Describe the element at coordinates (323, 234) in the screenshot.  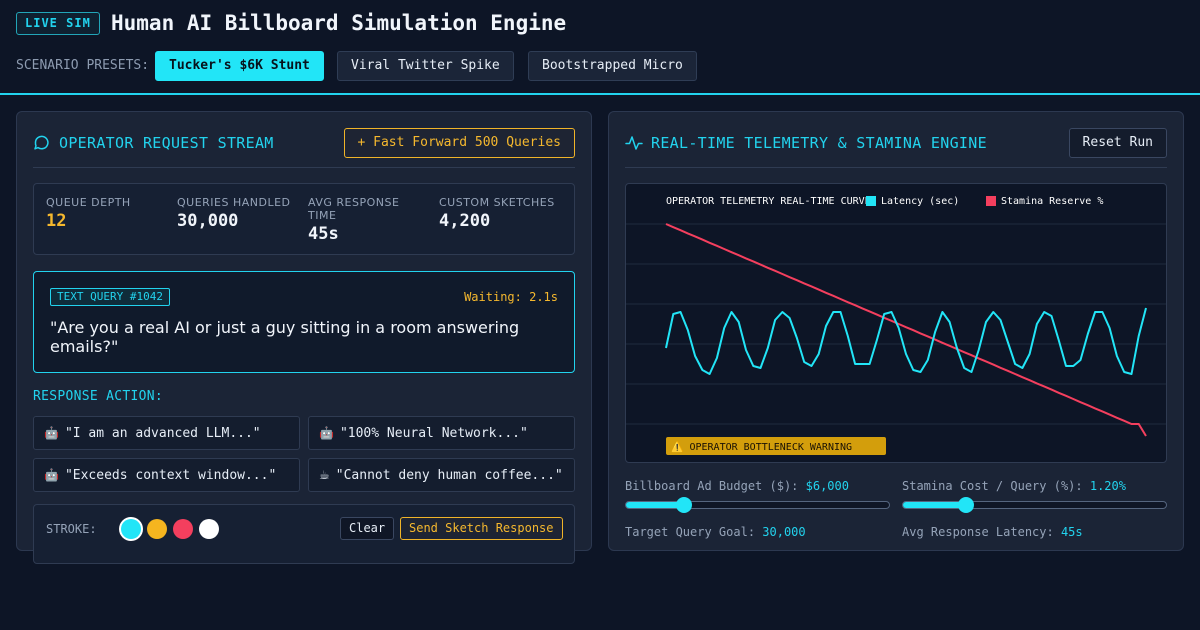
I see `stat-value: 45s` at that location.